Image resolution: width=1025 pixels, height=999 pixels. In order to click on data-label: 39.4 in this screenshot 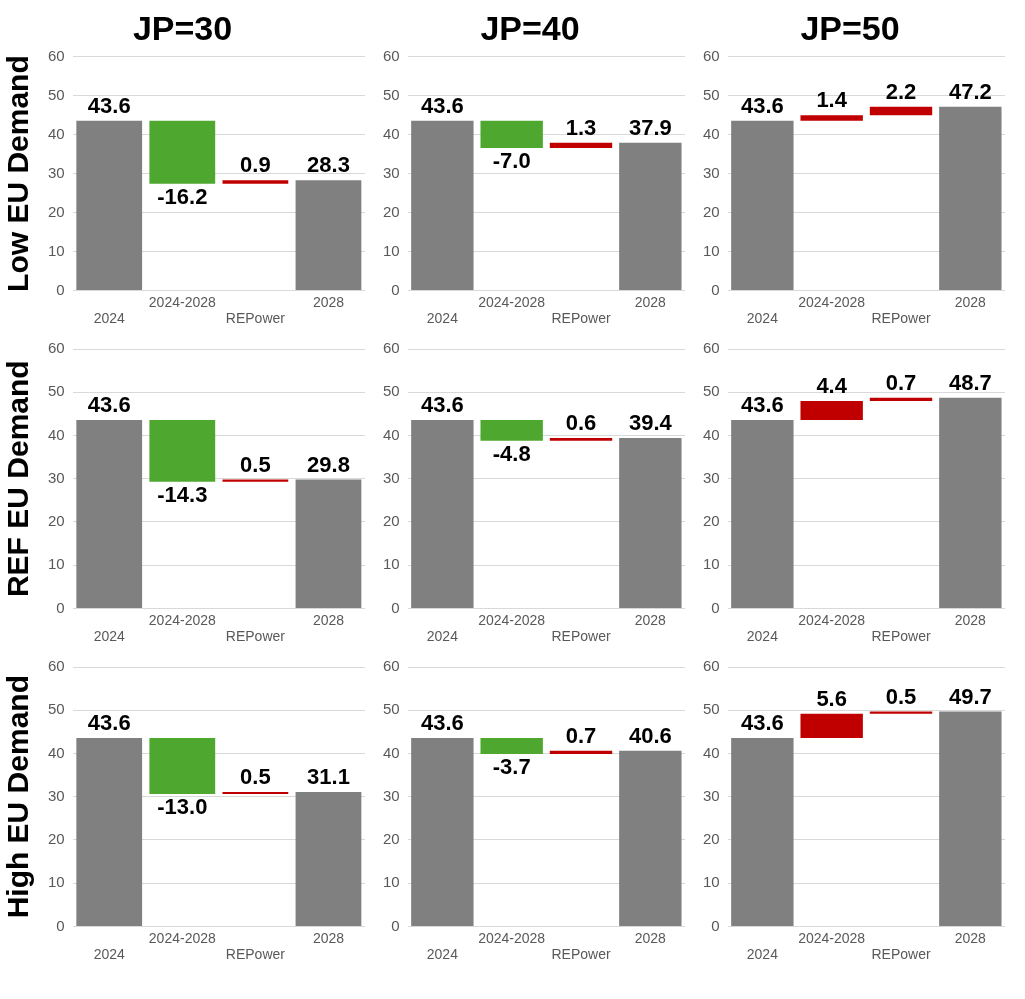, I will do `click(650, 423)`.